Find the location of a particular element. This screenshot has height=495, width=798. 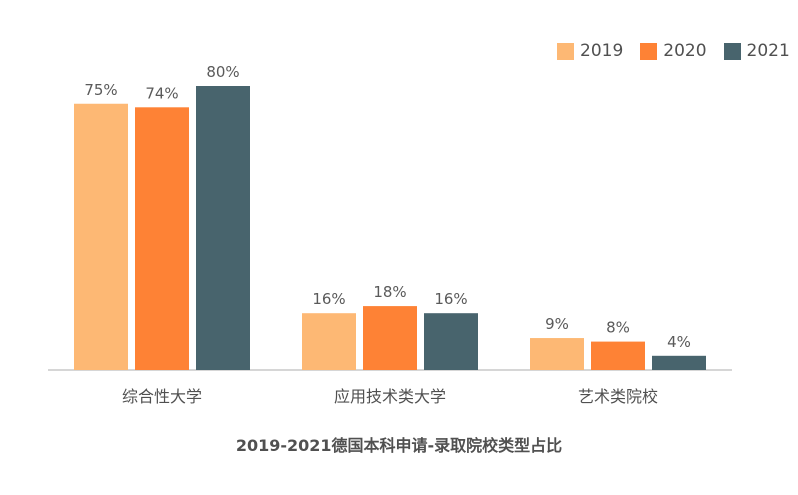

data-label-2019-1: 16% is located at coordinates (328, 299).